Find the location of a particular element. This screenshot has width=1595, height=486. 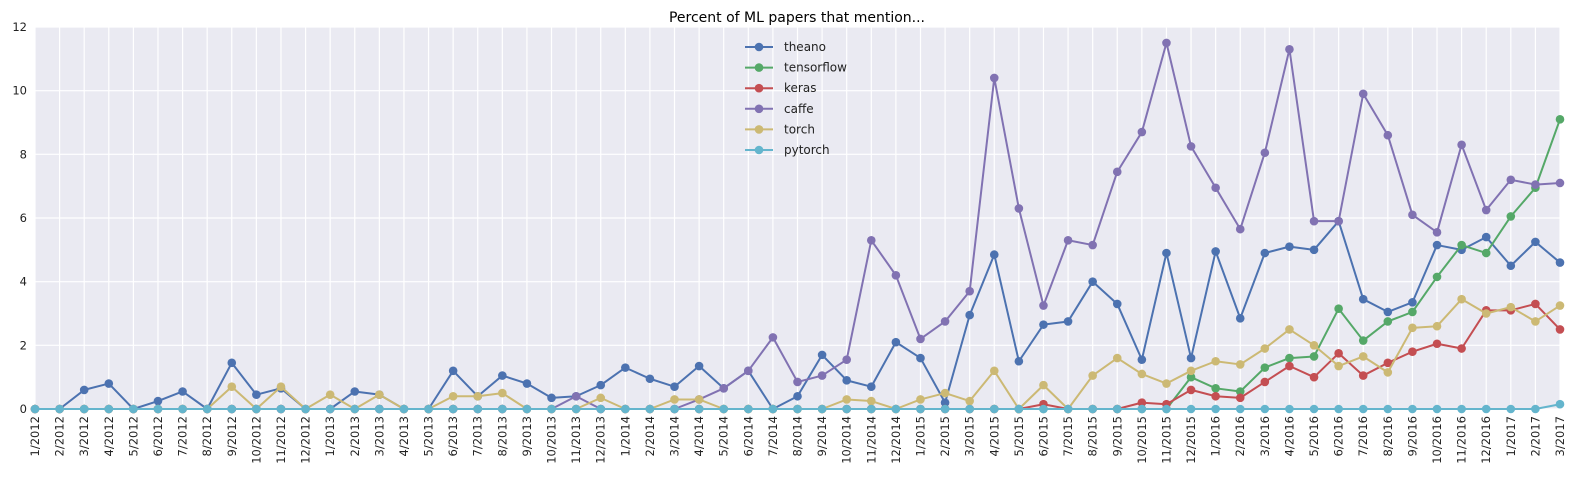

x-tick-label: 6/2016 is located at coordinates (1339, 436).